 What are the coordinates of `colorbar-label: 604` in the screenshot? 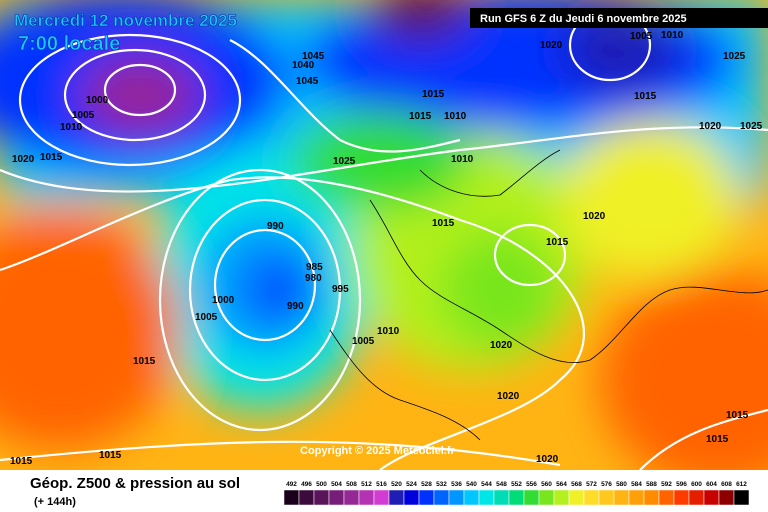 It's located at (711, 484).